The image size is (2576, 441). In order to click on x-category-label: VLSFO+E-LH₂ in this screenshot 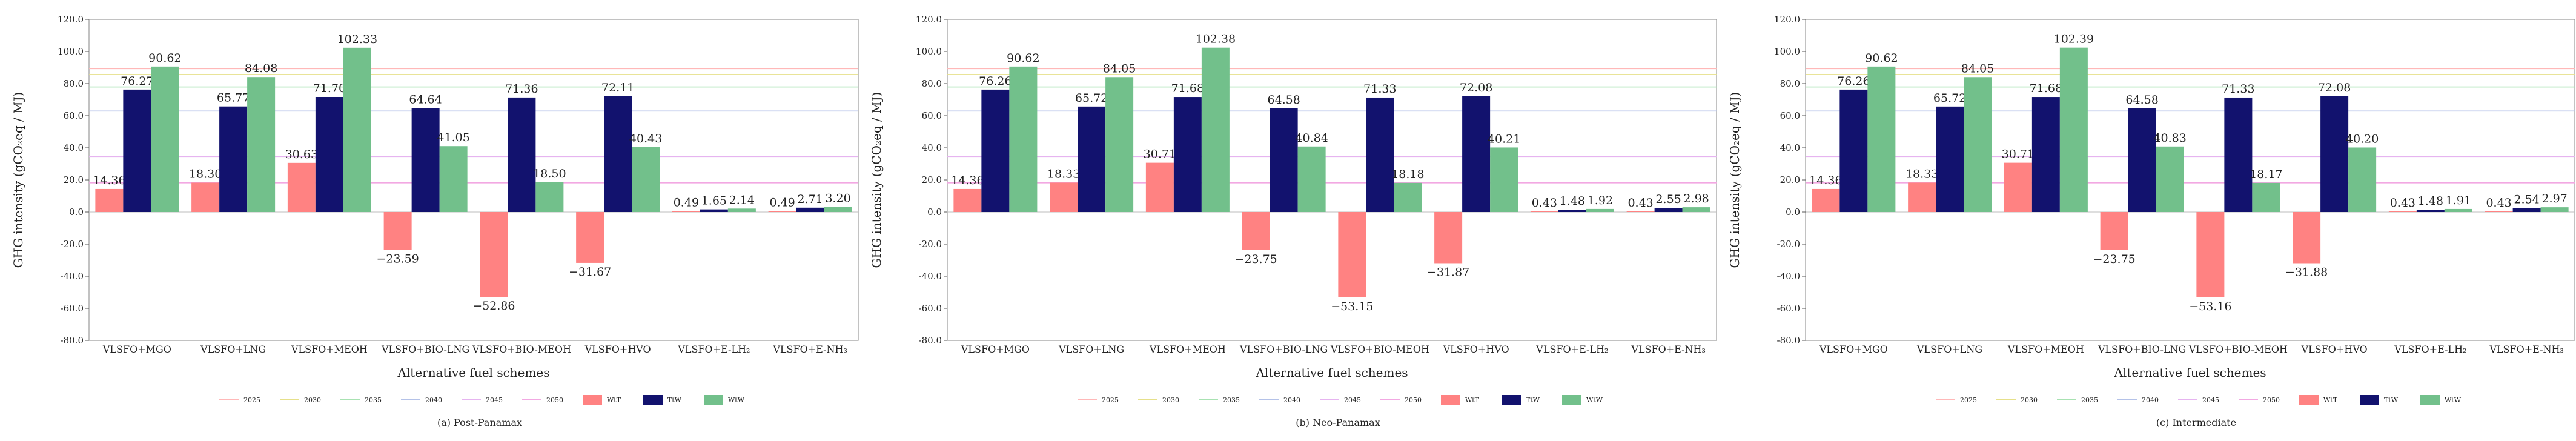, I will do `click(1571, 349)`.